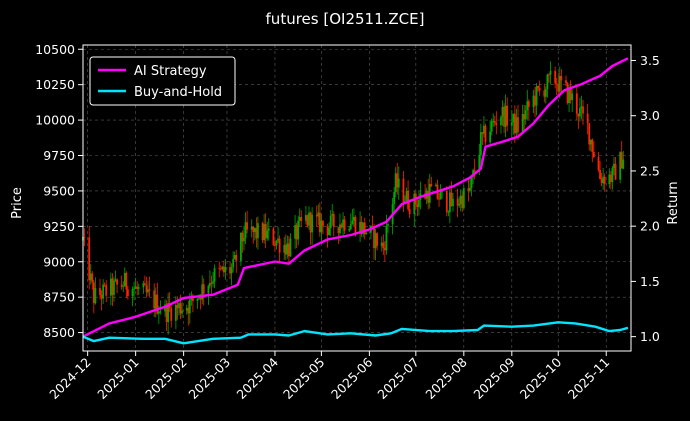 This screenshot has width=690, height=421. Describe the element at coordinates (355, 333) in the screenshot. I see `series-line-buy-and-hold` at that location.